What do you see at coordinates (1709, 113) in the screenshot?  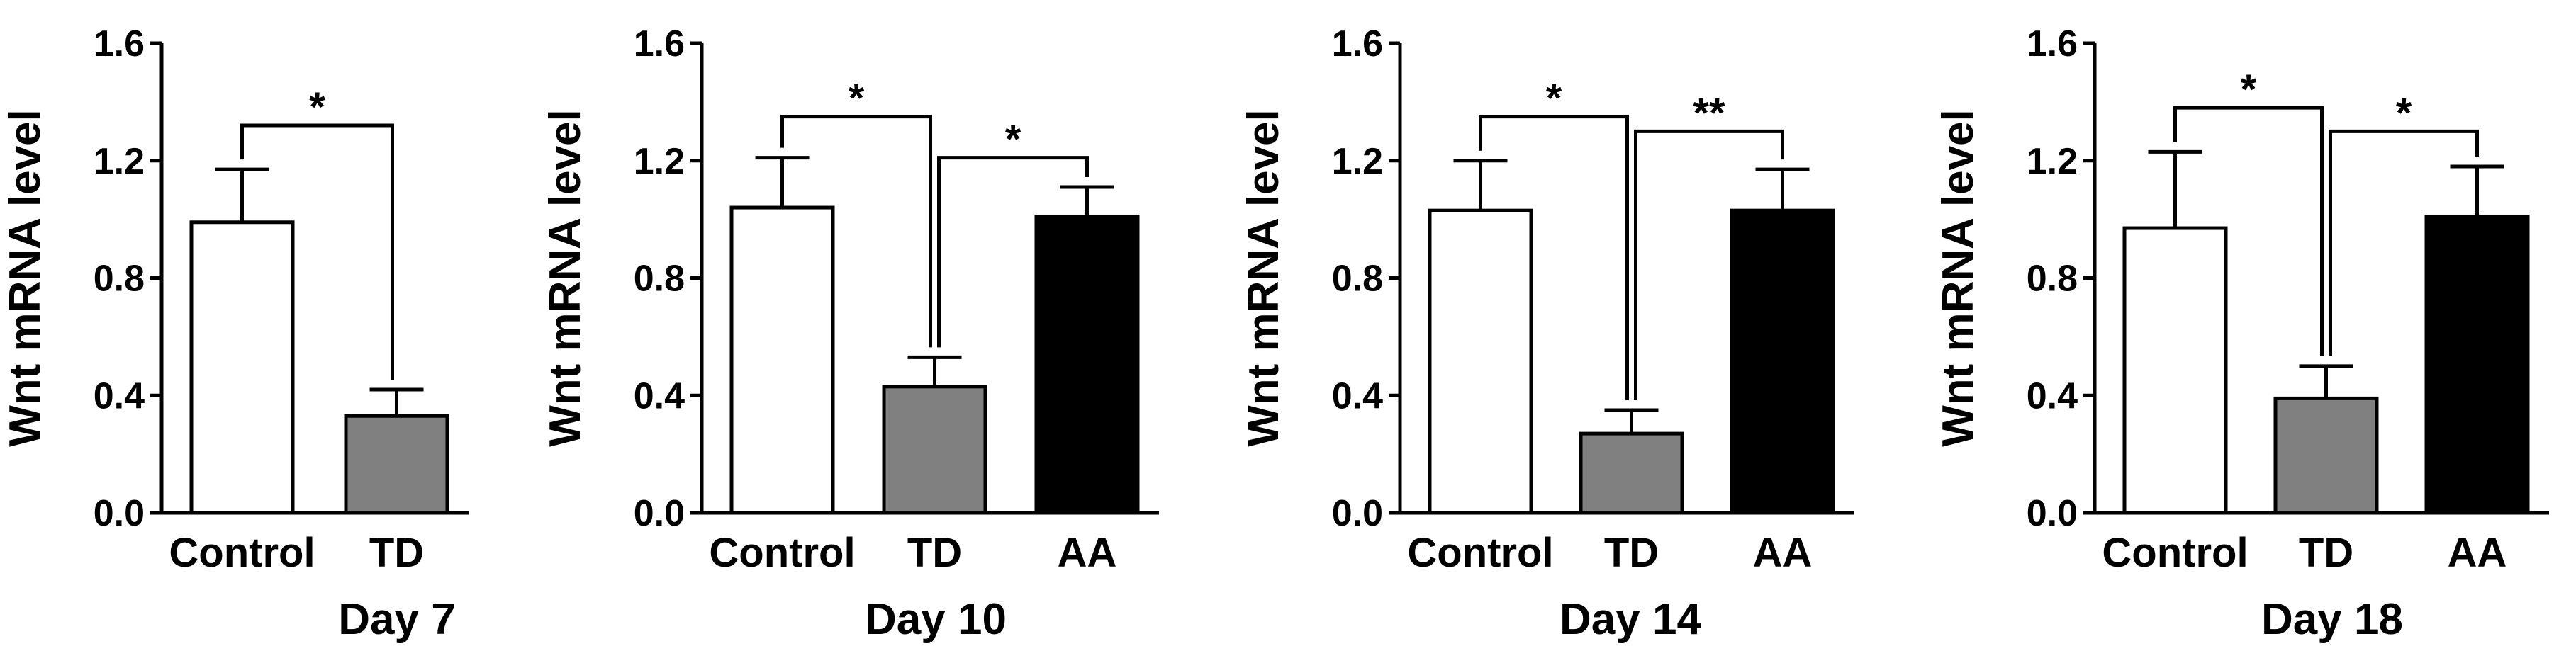 I see `significance-marker: **` at bounding box center [1709, 113].